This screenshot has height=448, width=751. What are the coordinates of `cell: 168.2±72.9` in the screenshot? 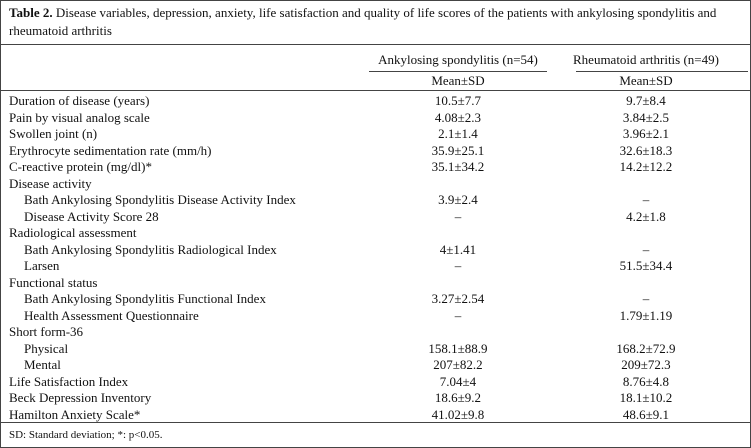 It's located at (646, 348).